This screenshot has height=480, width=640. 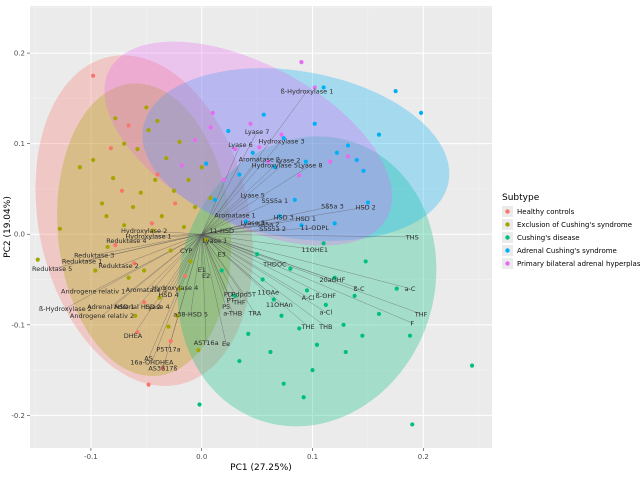 I want to click on y-tick-label: 0.1, so click(x=19, y=144).